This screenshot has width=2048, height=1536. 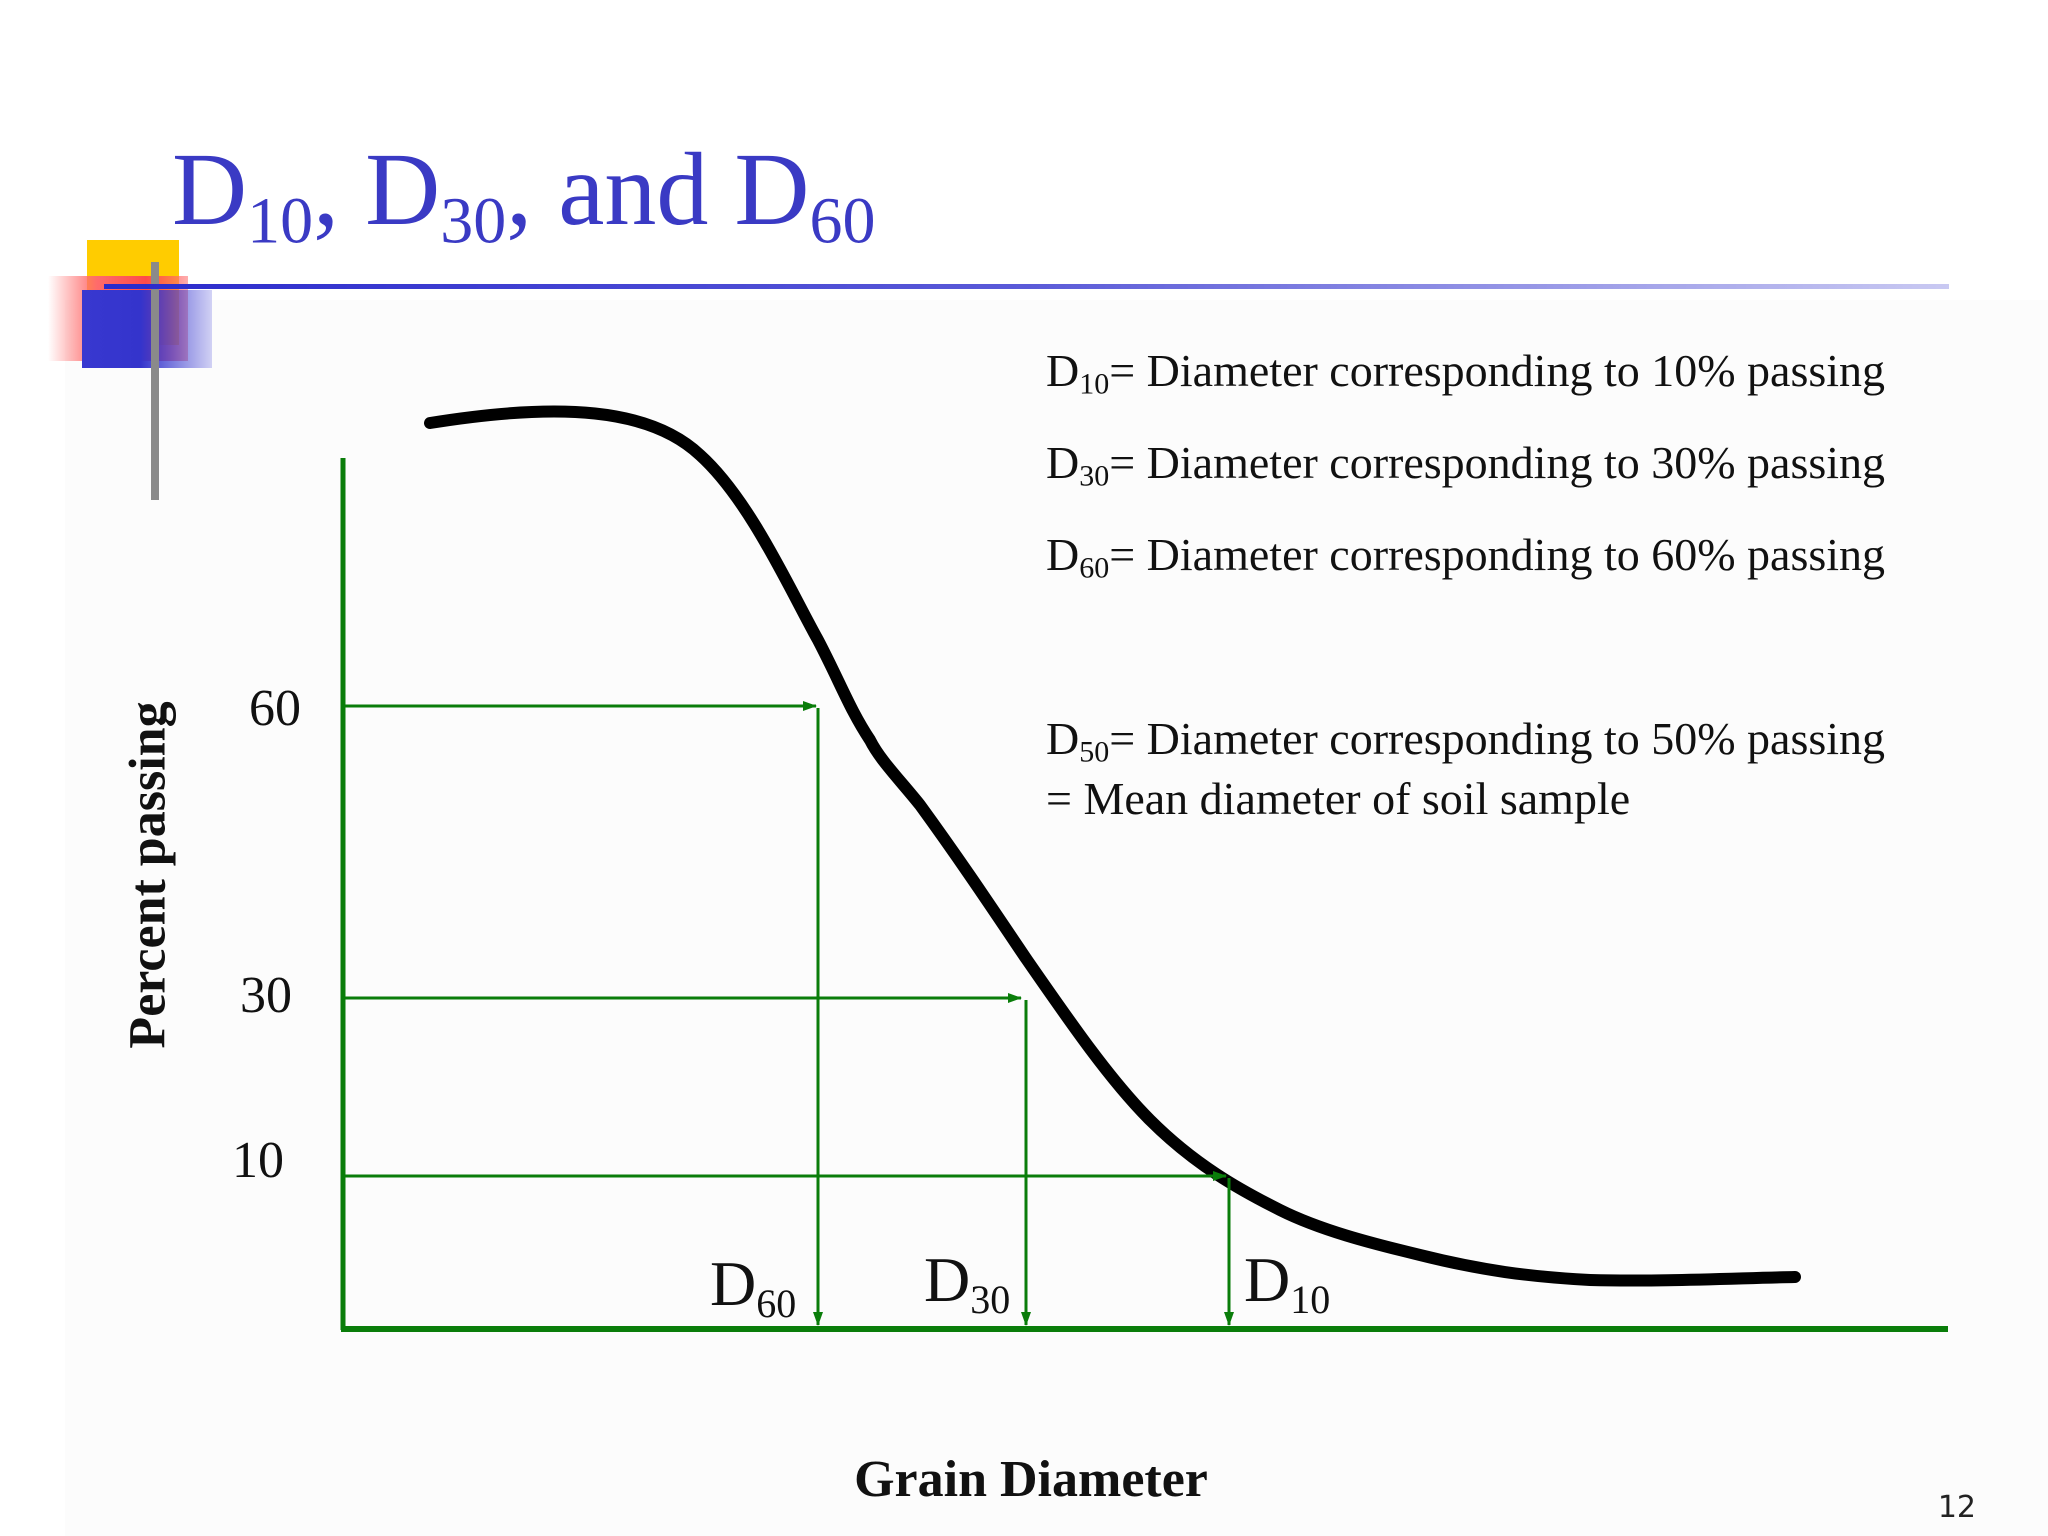 I want to click on y-tick-10: 10, so click(x=258, y=1160).